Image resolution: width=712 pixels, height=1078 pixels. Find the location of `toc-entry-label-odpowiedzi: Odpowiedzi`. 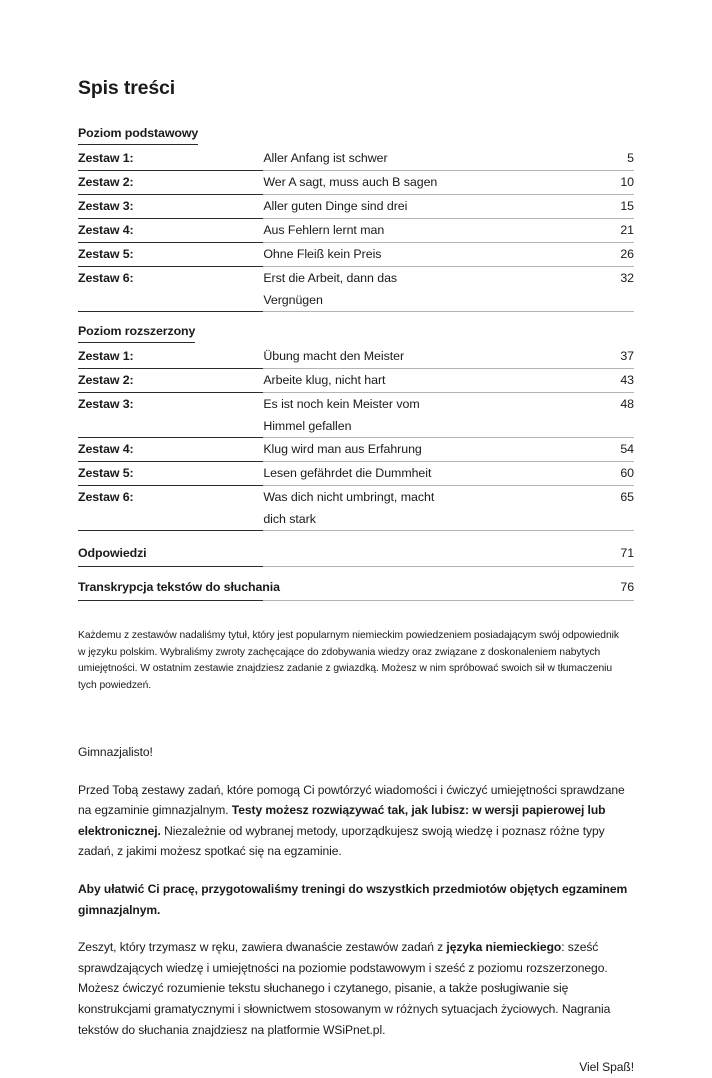

toc-entry-label-odpowiedzi: Odpowiedzi is located at coordinates (171, 555).